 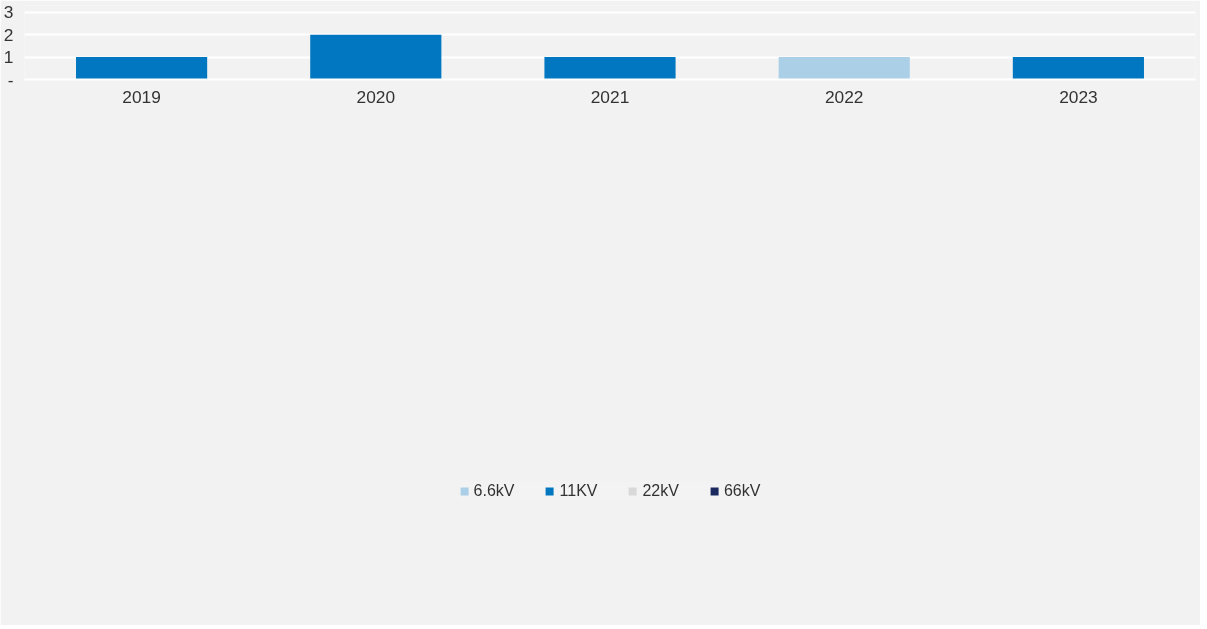 I want to click on x-tick-label: 2019, so click(x=141, y=96).